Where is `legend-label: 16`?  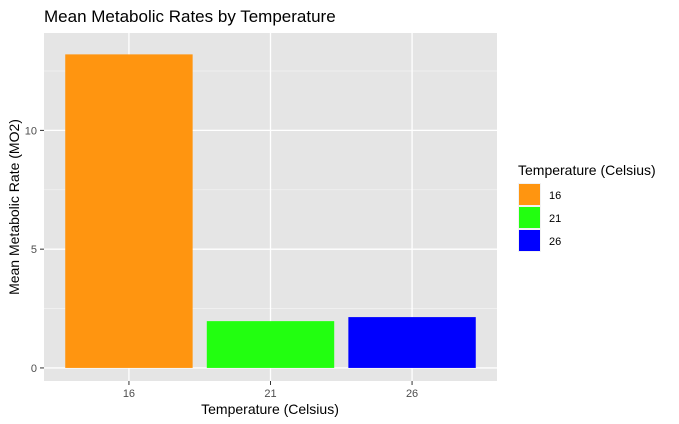 legend-label: 16 is located at coordinates (555, 196).